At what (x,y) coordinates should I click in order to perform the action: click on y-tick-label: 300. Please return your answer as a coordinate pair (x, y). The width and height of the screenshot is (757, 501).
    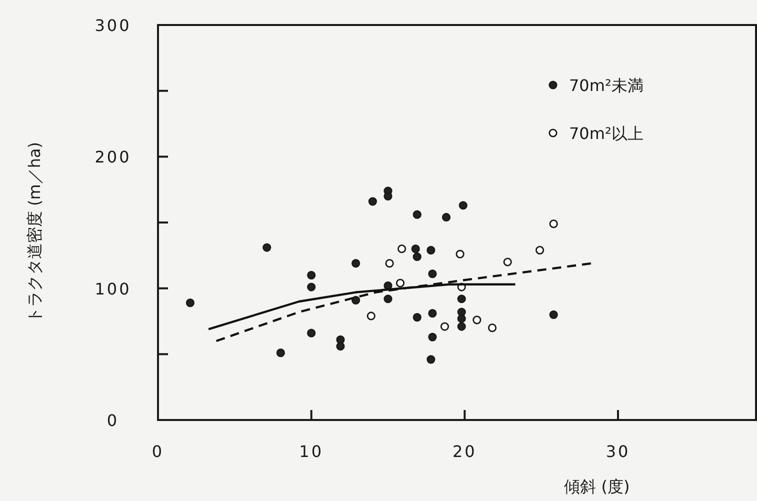
    Looking at the image, I should click on (113, 25).